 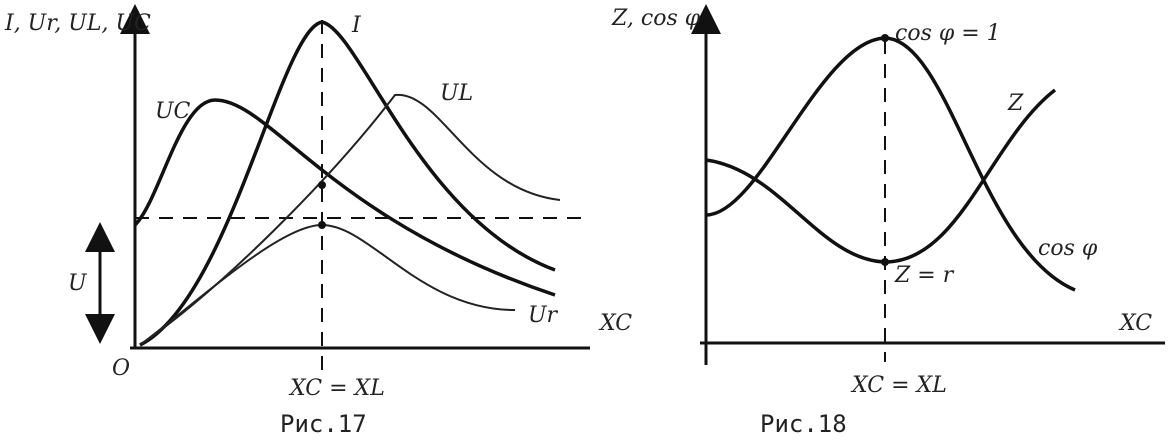 I want to click on caption: Рис.18, so click(x=803, y=424).